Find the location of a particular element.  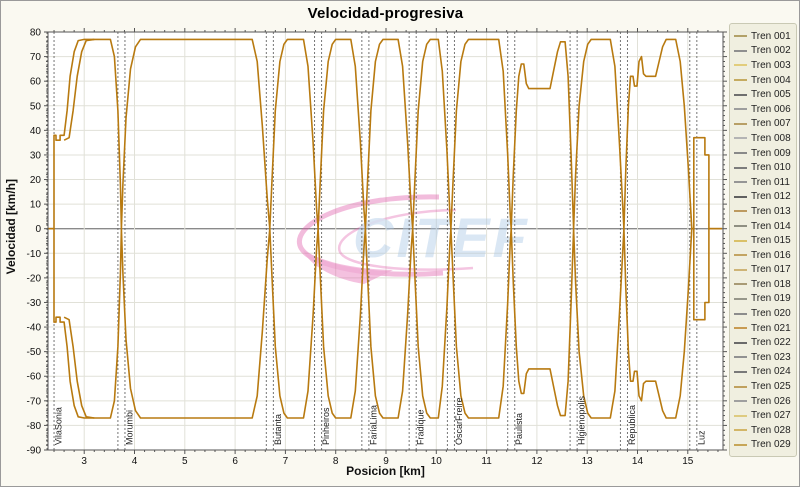

legend-item: Tren 024 is located at coordinates (763, 372).